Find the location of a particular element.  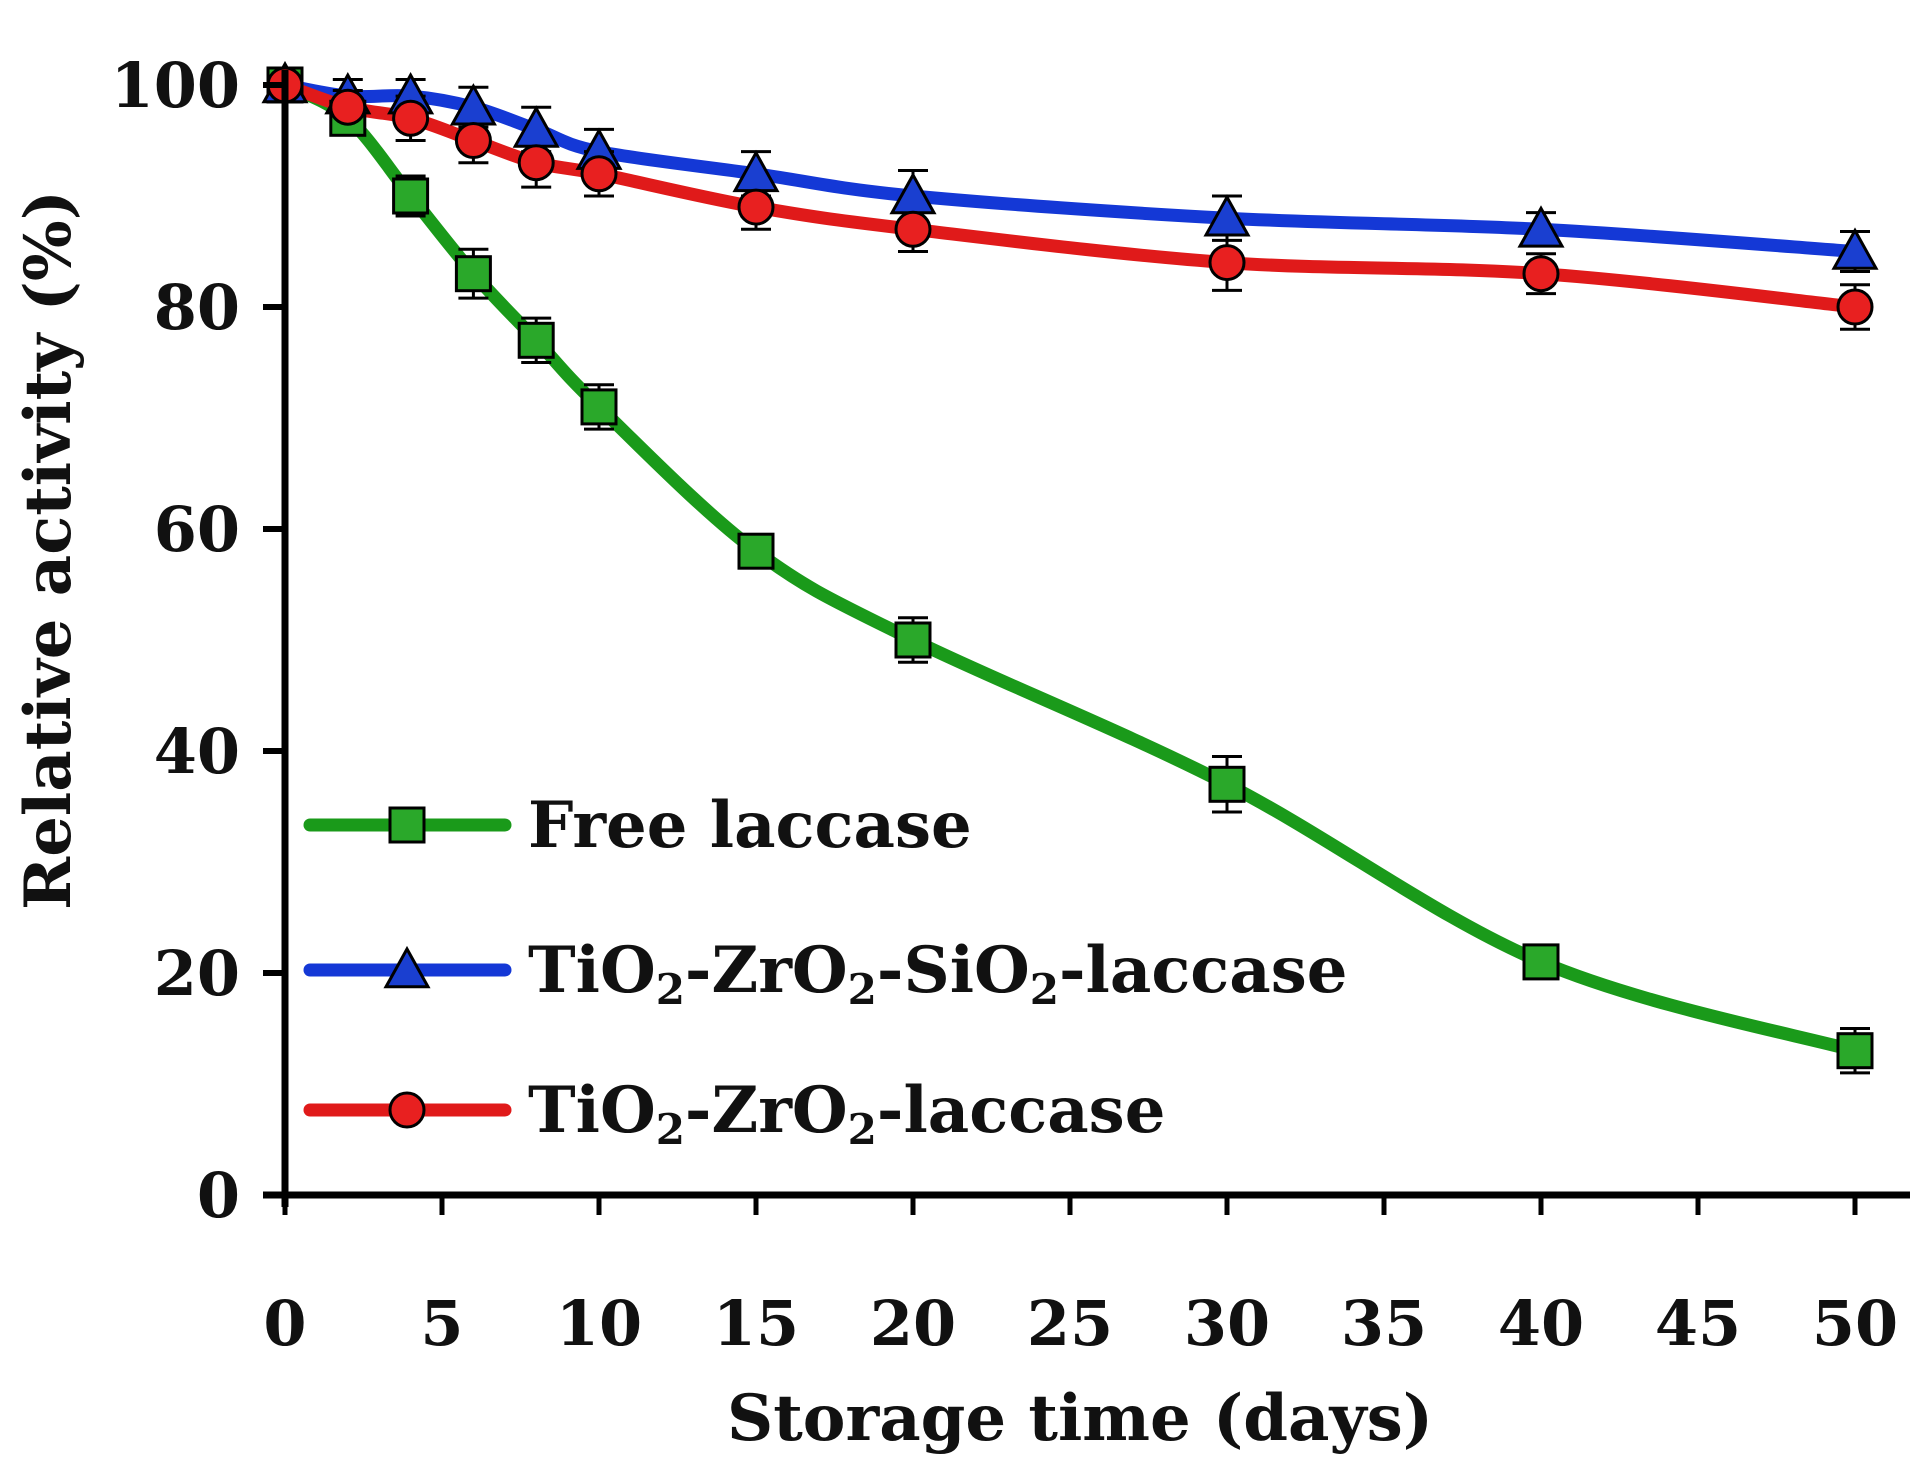

legend-item: TiO2-ZrO2-SiO2-laccase is located at coordinates (825, 973).